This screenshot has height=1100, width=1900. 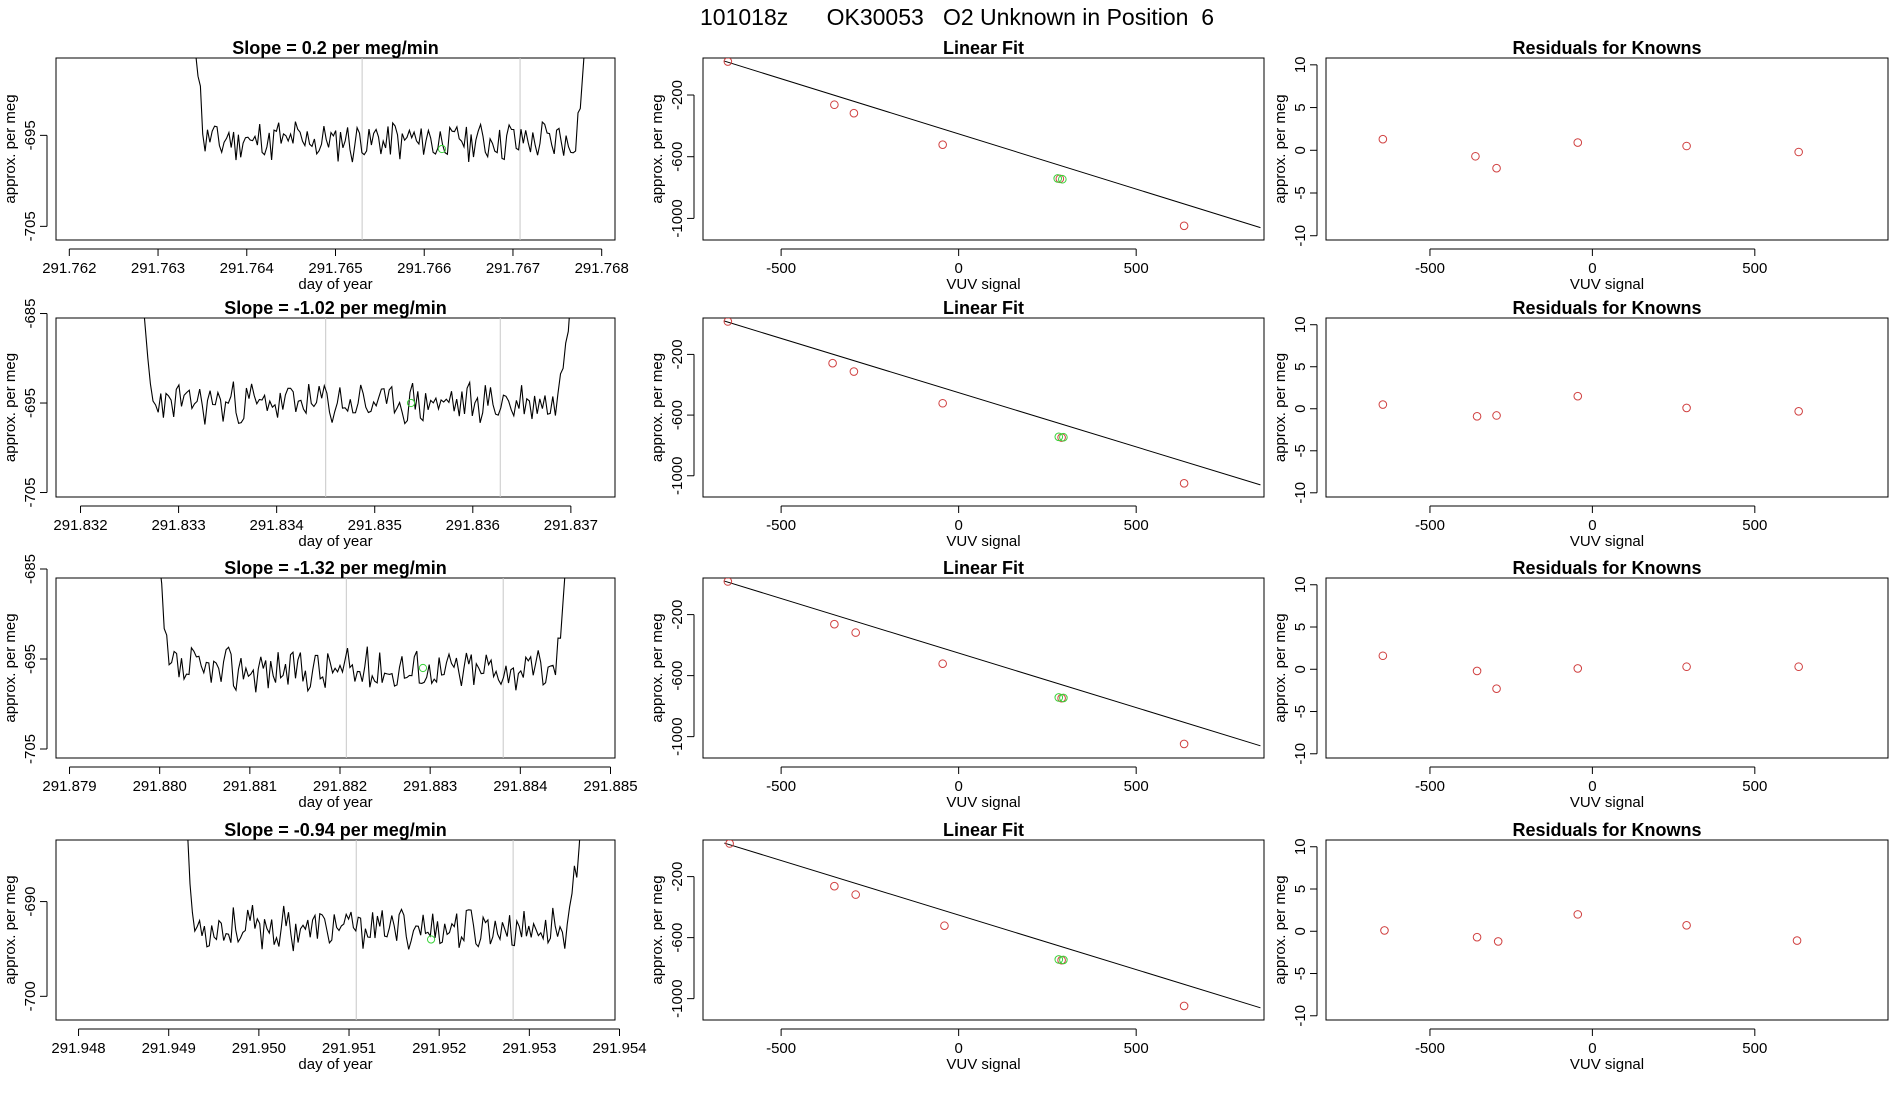 I want to click on y-tick-label: -10, so click(x=1300, y=754).